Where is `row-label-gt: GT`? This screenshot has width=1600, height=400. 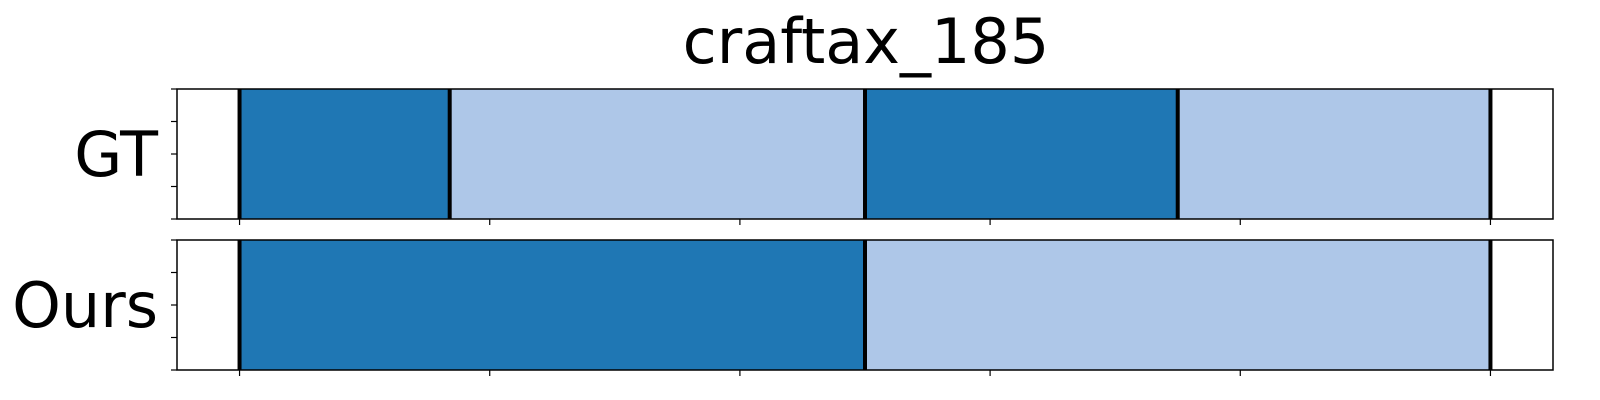
row-label-gt: GT is located at coordinates (116, 154).